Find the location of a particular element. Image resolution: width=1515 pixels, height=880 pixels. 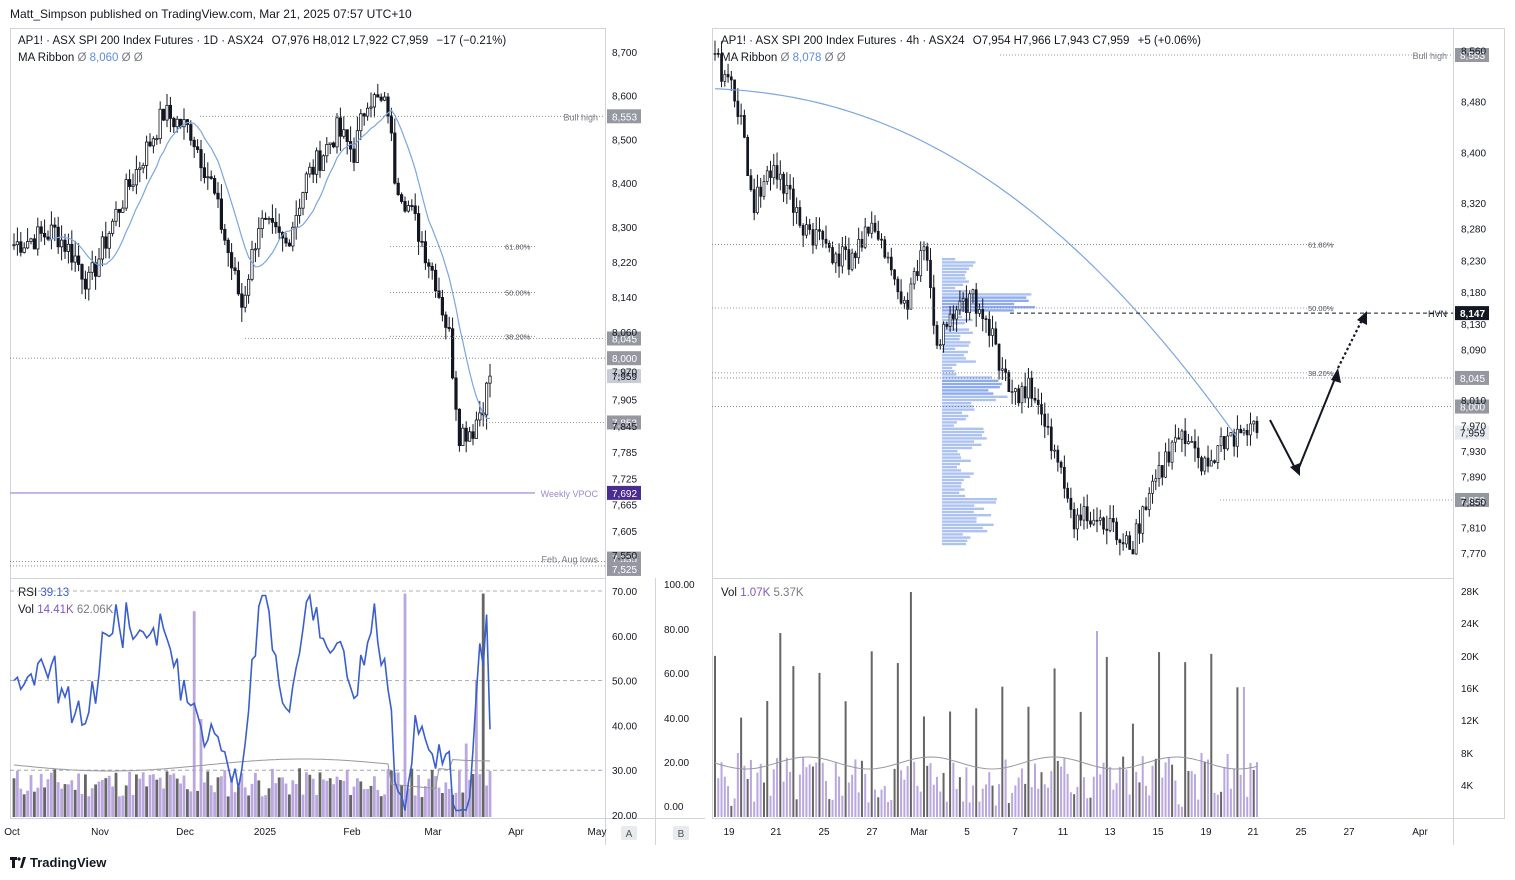

right-volume-pane is located at coordinates (986, 704).